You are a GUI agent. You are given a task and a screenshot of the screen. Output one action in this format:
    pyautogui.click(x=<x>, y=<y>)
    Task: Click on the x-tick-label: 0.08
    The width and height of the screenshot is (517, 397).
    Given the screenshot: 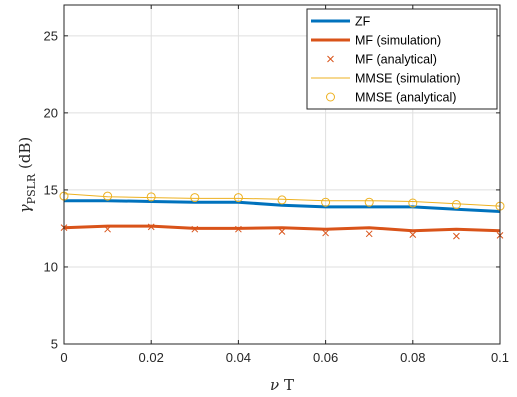 What is the action you would take?
    pyautogui.click(x=412, y=357)
    